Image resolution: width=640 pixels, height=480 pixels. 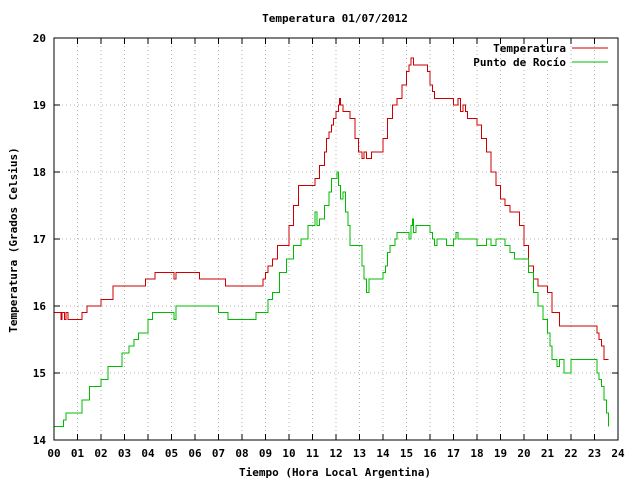 What do you see at coordinates (476, 453) in the screenshot?
I see `x-tick-label: 18` at bounding box center [476, 453].